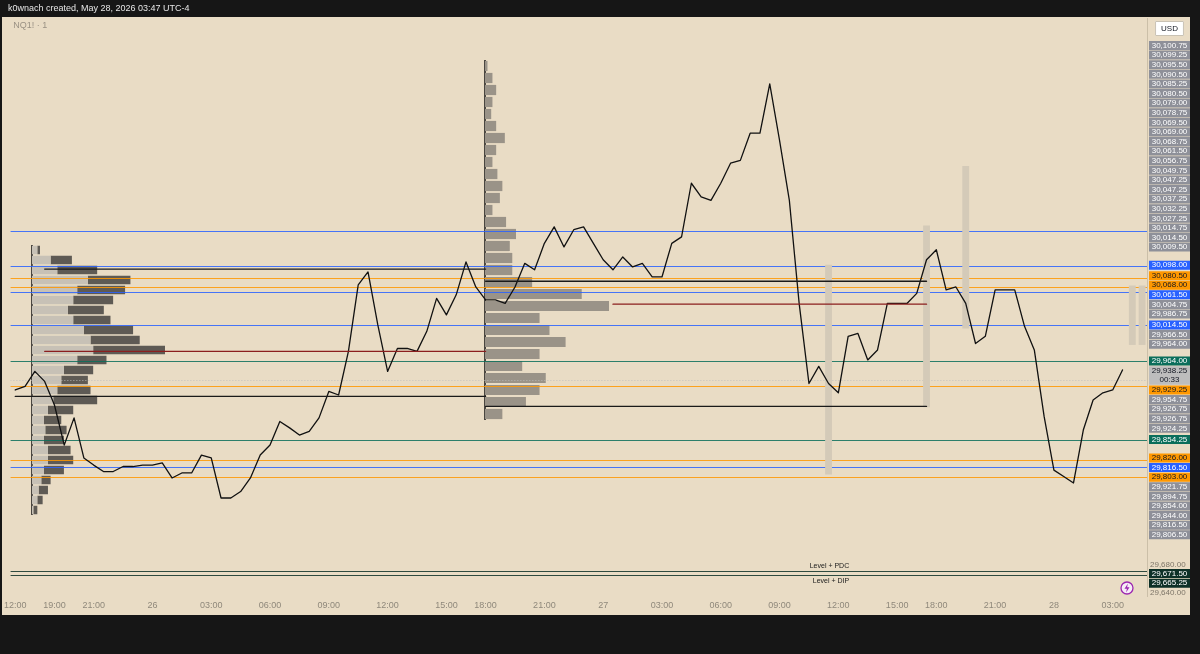 Image resolution: width=1200 pixels, height=654 pixels. What do you see at coordinates (1169, 467) in the screenshot?
I see `ref-line-label: 29,816.50` at bounding box center [1169, 467].